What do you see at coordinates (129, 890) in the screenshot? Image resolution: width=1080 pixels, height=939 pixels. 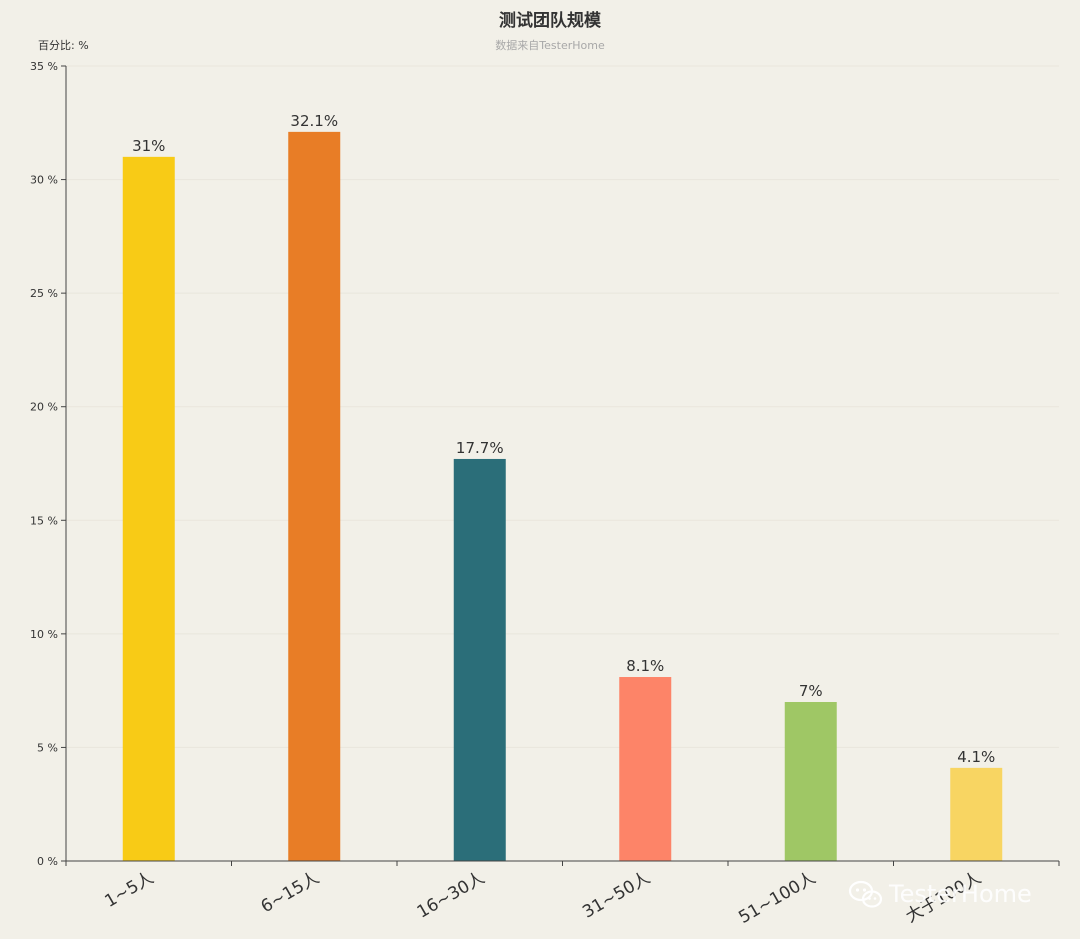 I see `x-tick-label: 1~5人` at bounding box center [129, 890].